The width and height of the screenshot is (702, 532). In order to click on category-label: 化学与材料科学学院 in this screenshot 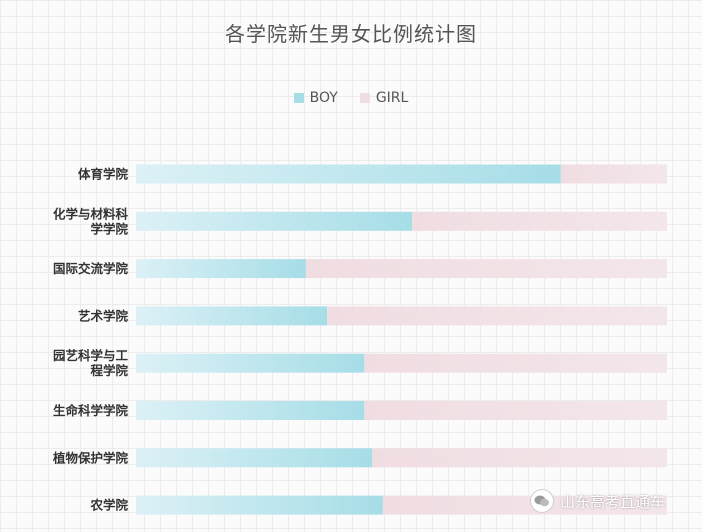, I will do `click(91, 221)`.